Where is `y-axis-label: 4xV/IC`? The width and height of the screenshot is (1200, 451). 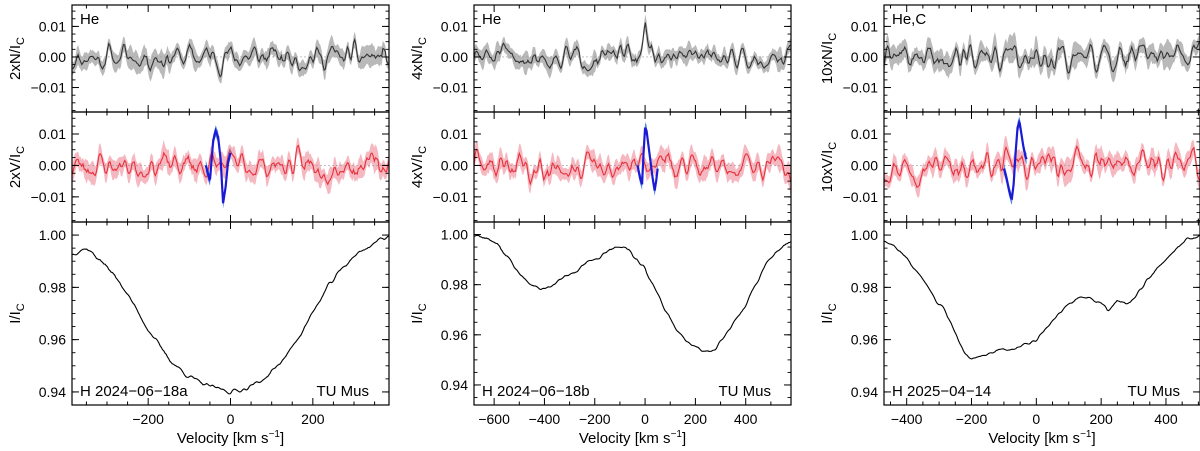
y-axis-label: 4xV/IC is located at coordinates (419, 167).